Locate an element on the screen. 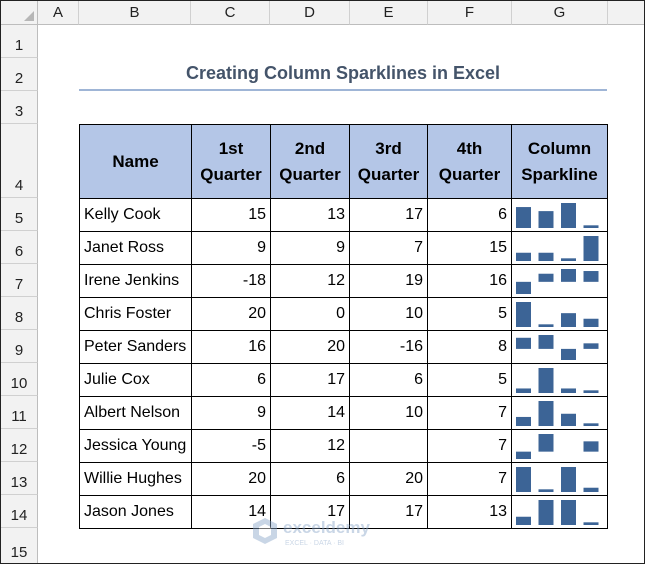  name-cell: Janet Ross is located at coordinates (135, 248).